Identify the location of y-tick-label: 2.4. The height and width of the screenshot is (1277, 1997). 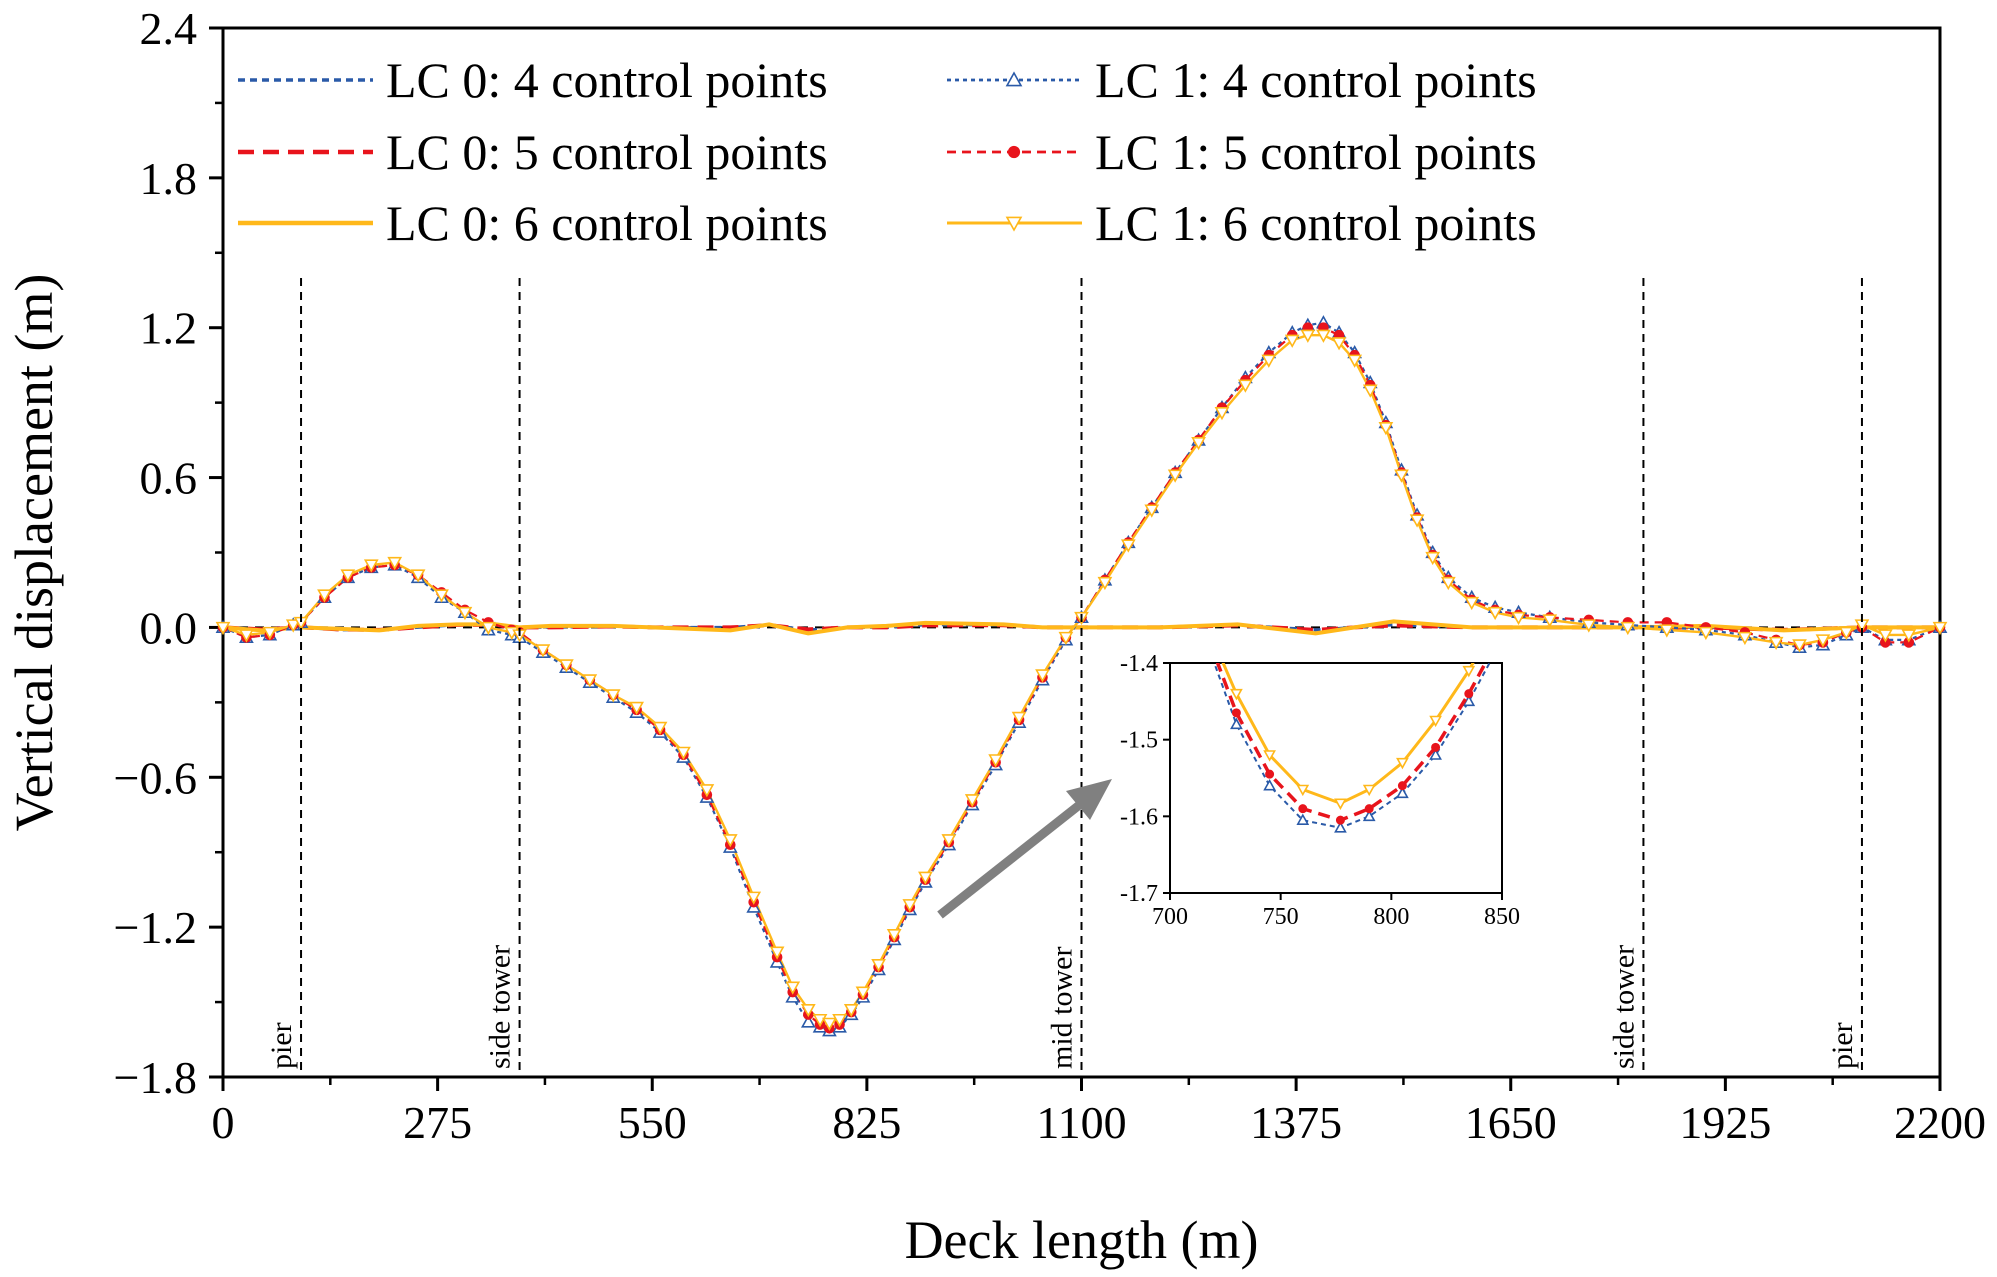
(169, 28).